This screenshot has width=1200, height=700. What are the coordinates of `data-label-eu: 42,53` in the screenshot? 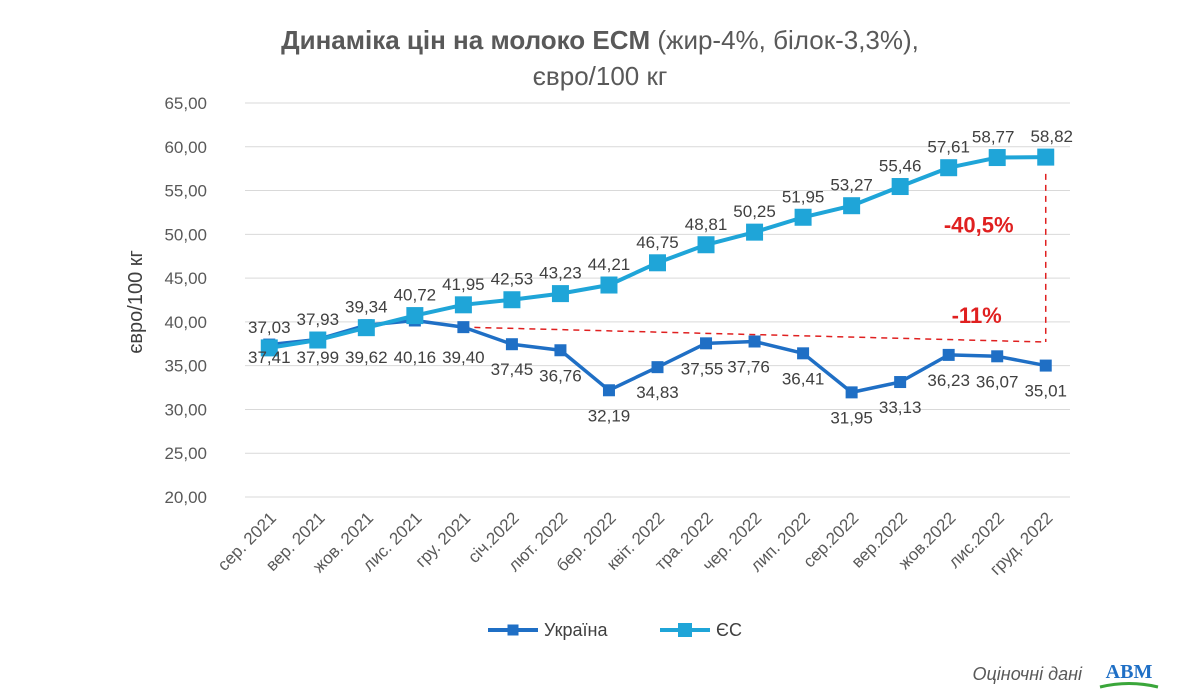 It's located at (512, 279).